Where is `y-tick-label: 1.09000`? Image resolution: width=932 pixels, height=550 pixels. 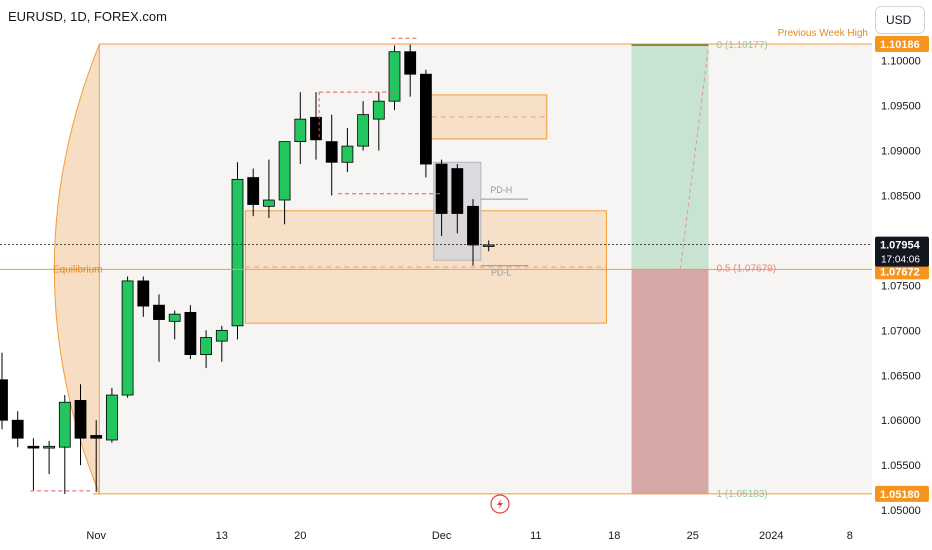 y-tick-label: 1.09000 is located at coordinates (901, 152).